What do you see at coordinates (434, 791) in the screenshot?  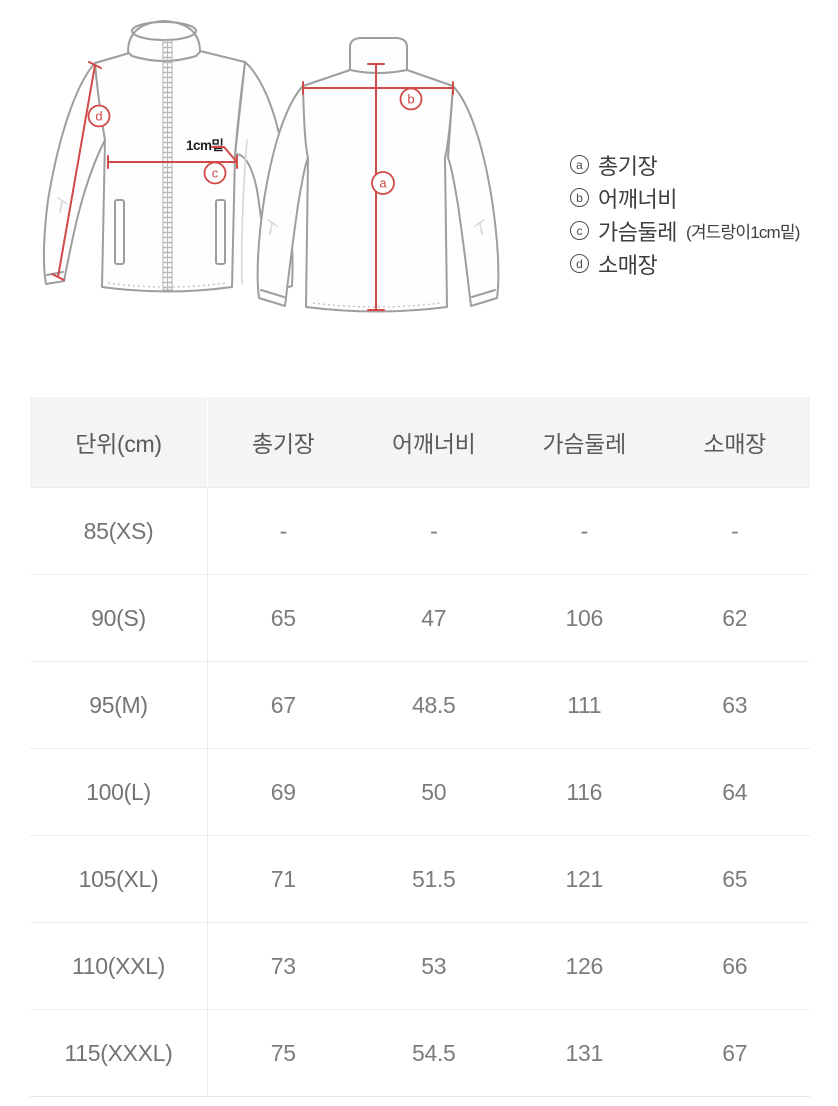 I see `cell-value: 50` at bounding box center [434, 791].